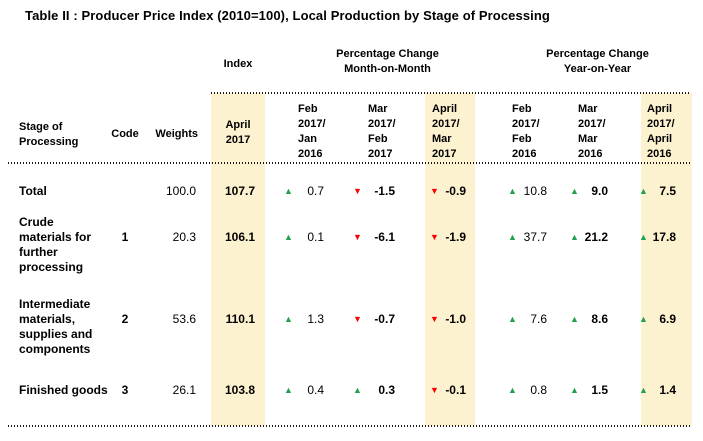 The height and width of the screenshot is (441, 703). What do you see at coordinates (596, 237) in the screenshot?
I see `yoy-mar-value: 21.2` at bounding box center [596, 237].